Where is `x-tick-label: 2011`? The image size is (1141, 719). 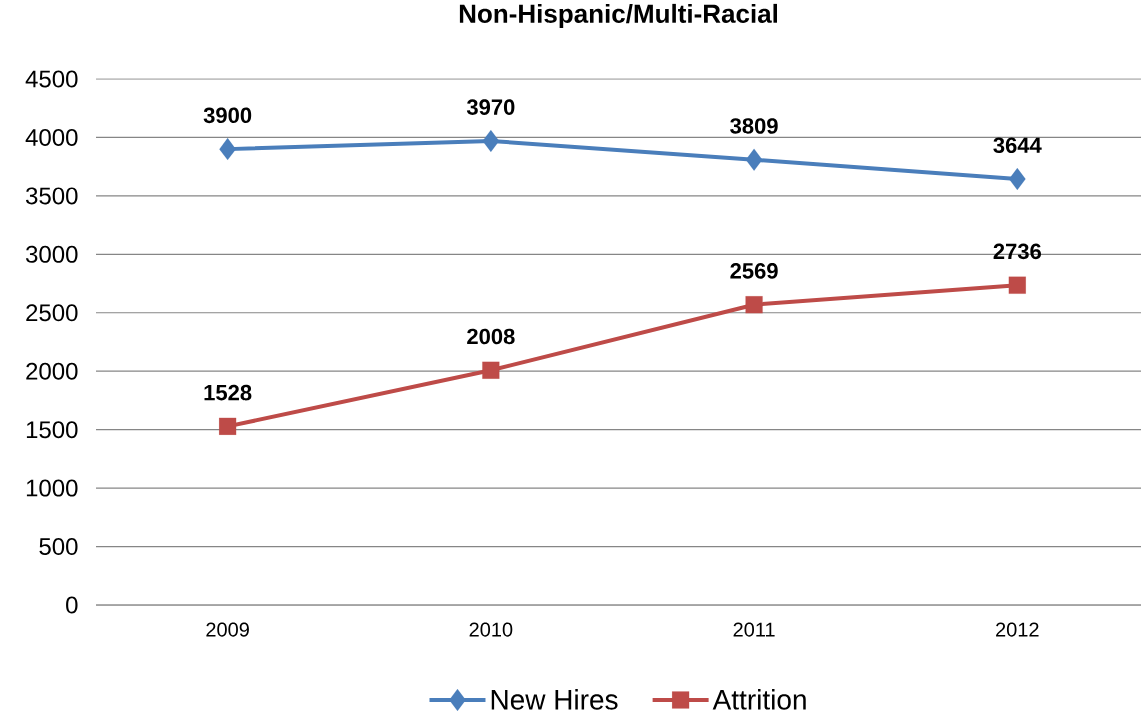 x-tick-label: 2011 is located at coordinates (754, 629).